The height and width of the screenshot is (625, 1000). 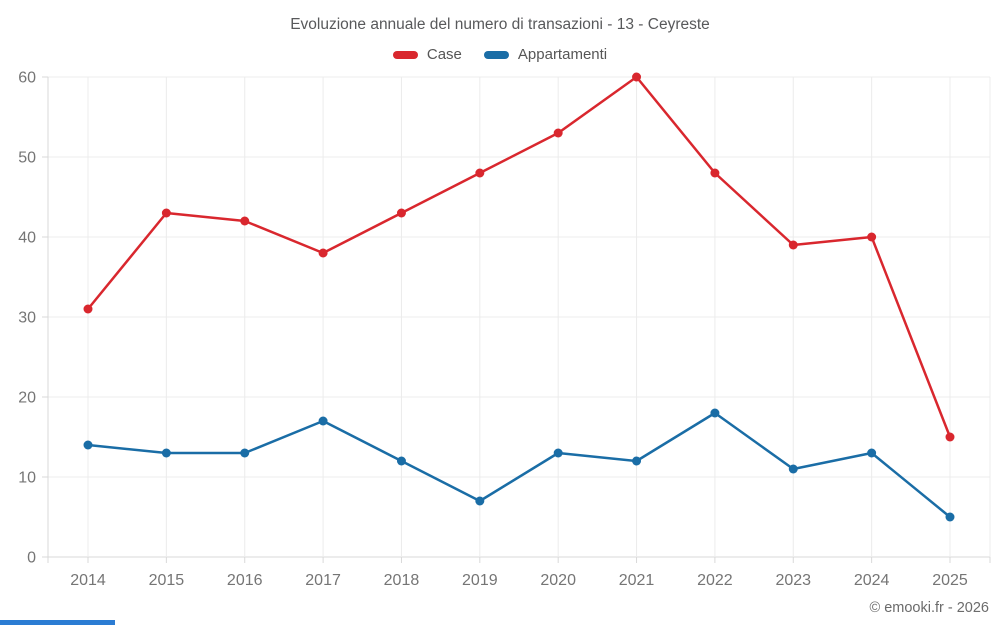 I want to click on x-axis-label: 2018, so click(x=402, y=580).